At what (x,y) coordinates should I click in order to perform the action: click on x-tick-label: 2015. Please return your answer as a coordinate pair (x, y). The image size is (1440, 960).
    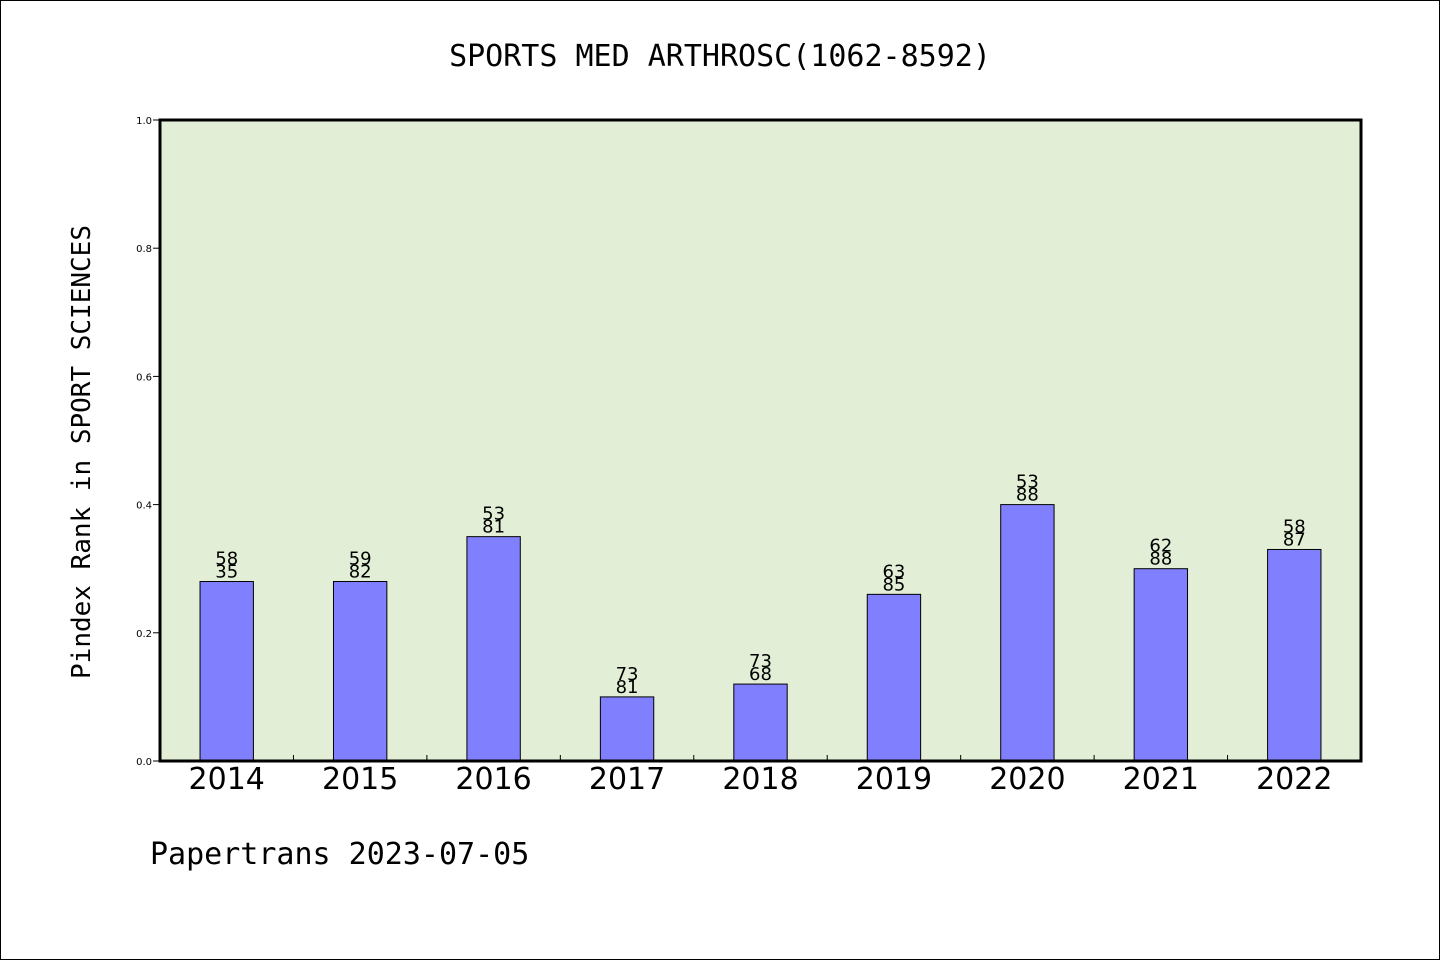
    Looking at the image, I should click on (360, 779).